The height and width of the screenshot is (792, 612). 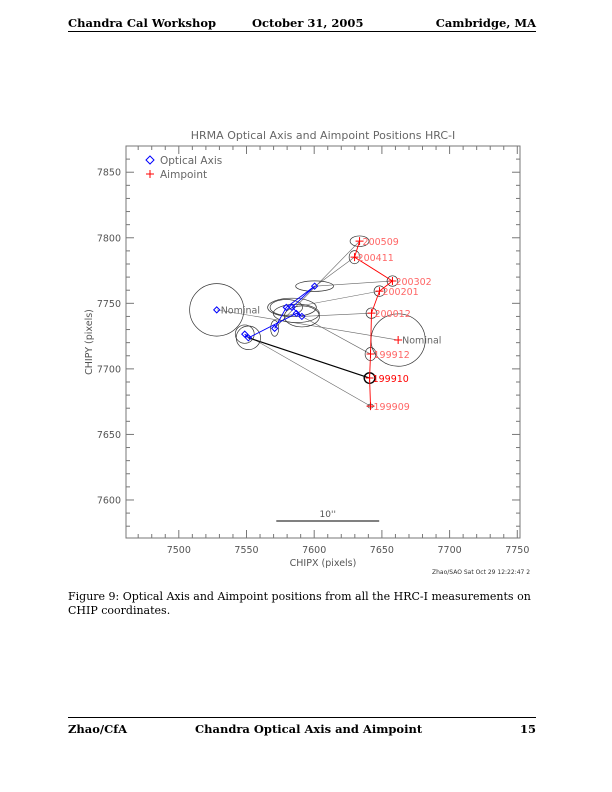 What do you see at coordinates (191, 161) in the screenshot?
I see `legend-optical-axis: Optical Axis` at bounding box center [191, 161].